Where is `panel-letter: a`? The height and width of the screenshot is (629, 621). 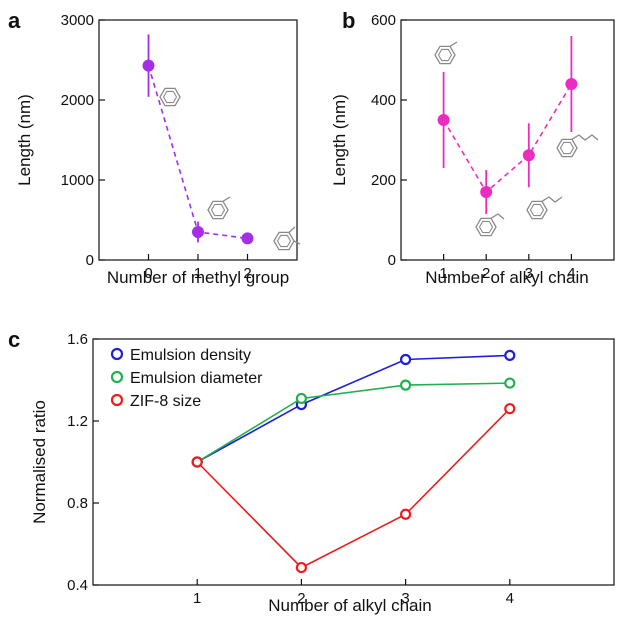 panel-letter: a is located at coordinates (14, 20).